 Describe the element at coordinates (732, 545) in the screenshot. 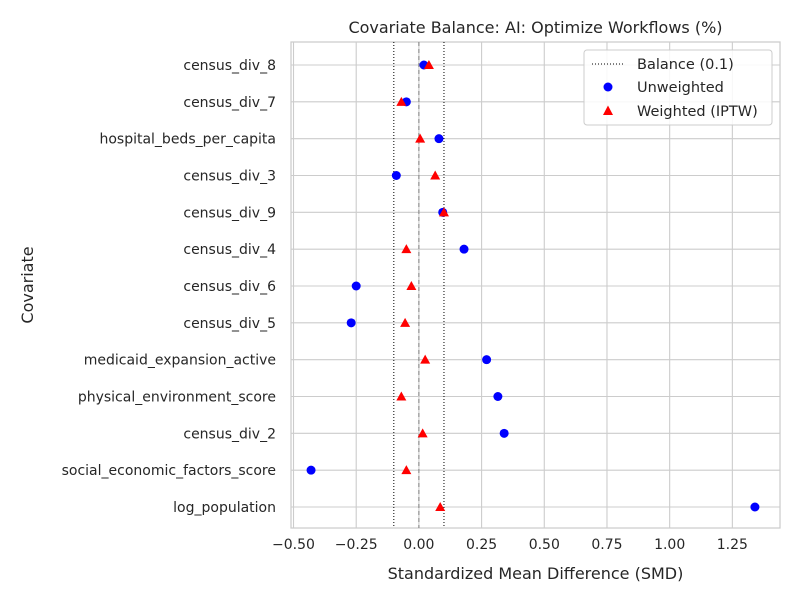

I see `x-tick-label: 1.25` at that location.